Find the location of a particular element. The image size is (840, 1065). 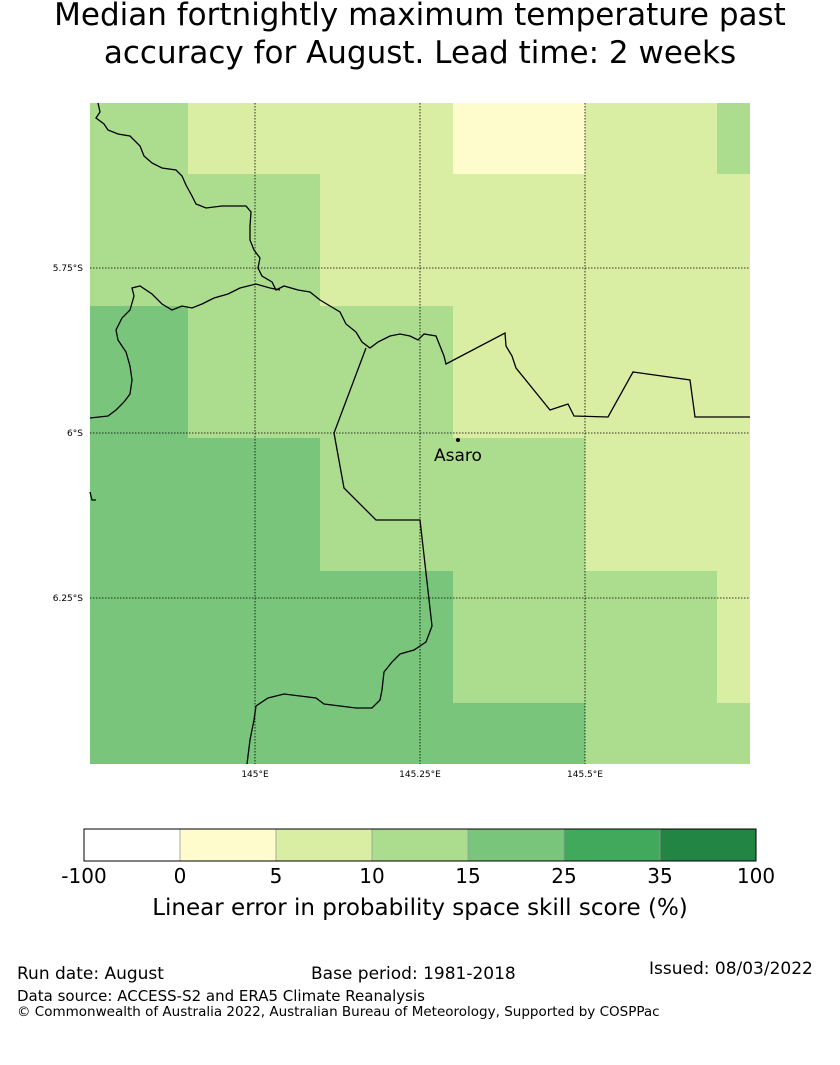

colorbar-tick-label: -100 is located at coordinates (84, 876).